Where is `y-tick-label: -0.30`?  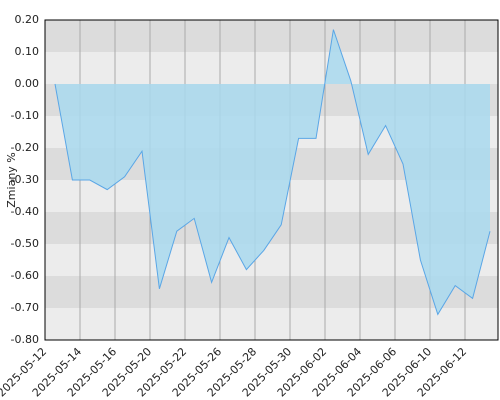
y-tick-label: -0.30 is located at coordinates (25, 179).